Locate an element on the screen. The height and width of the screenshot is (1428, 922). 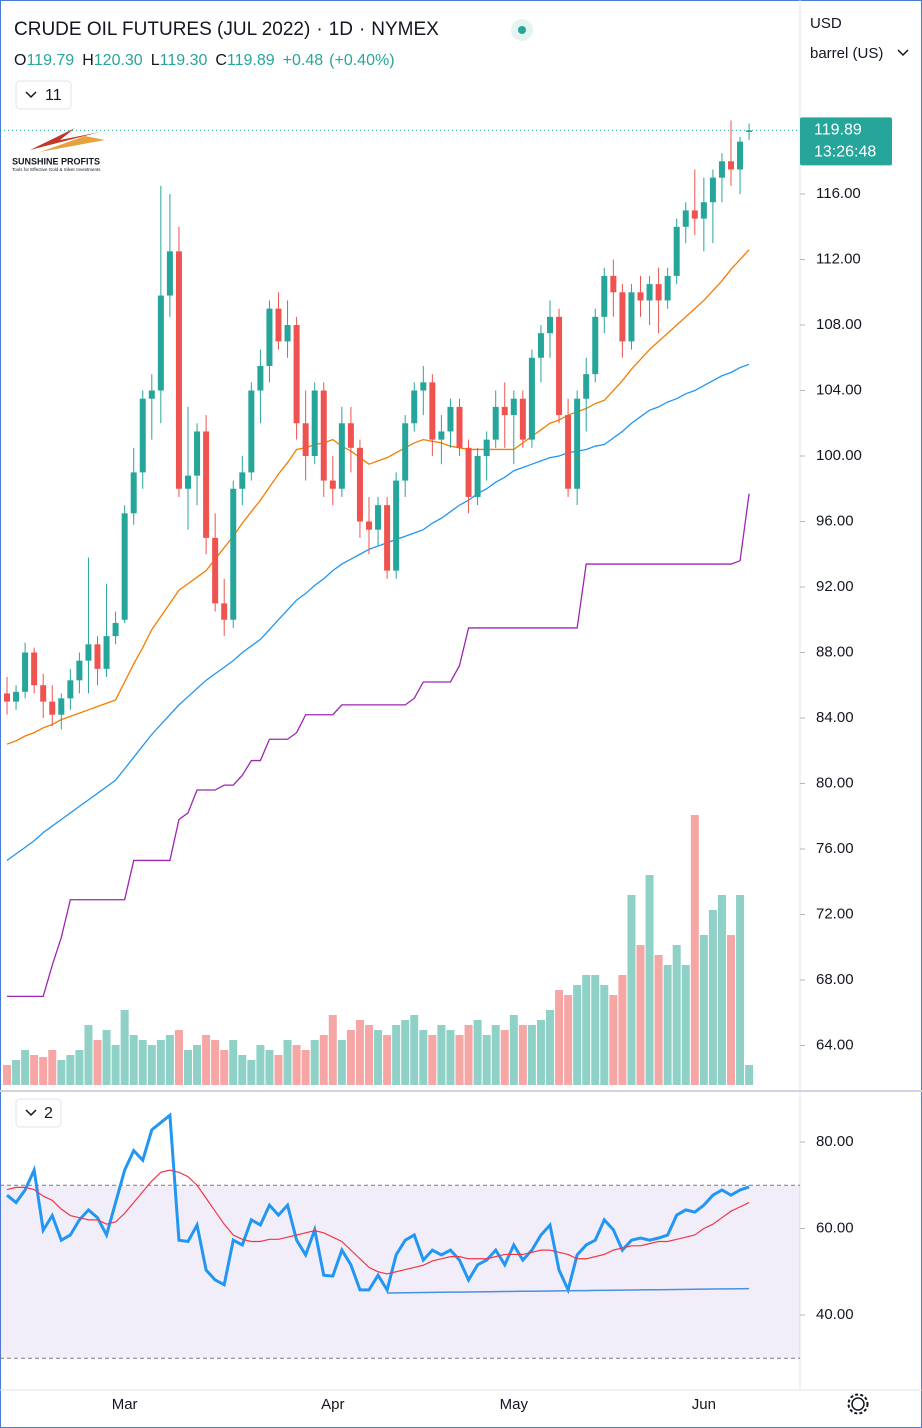
y-tick-label: 92.00 is located at coordinates (835, 586).